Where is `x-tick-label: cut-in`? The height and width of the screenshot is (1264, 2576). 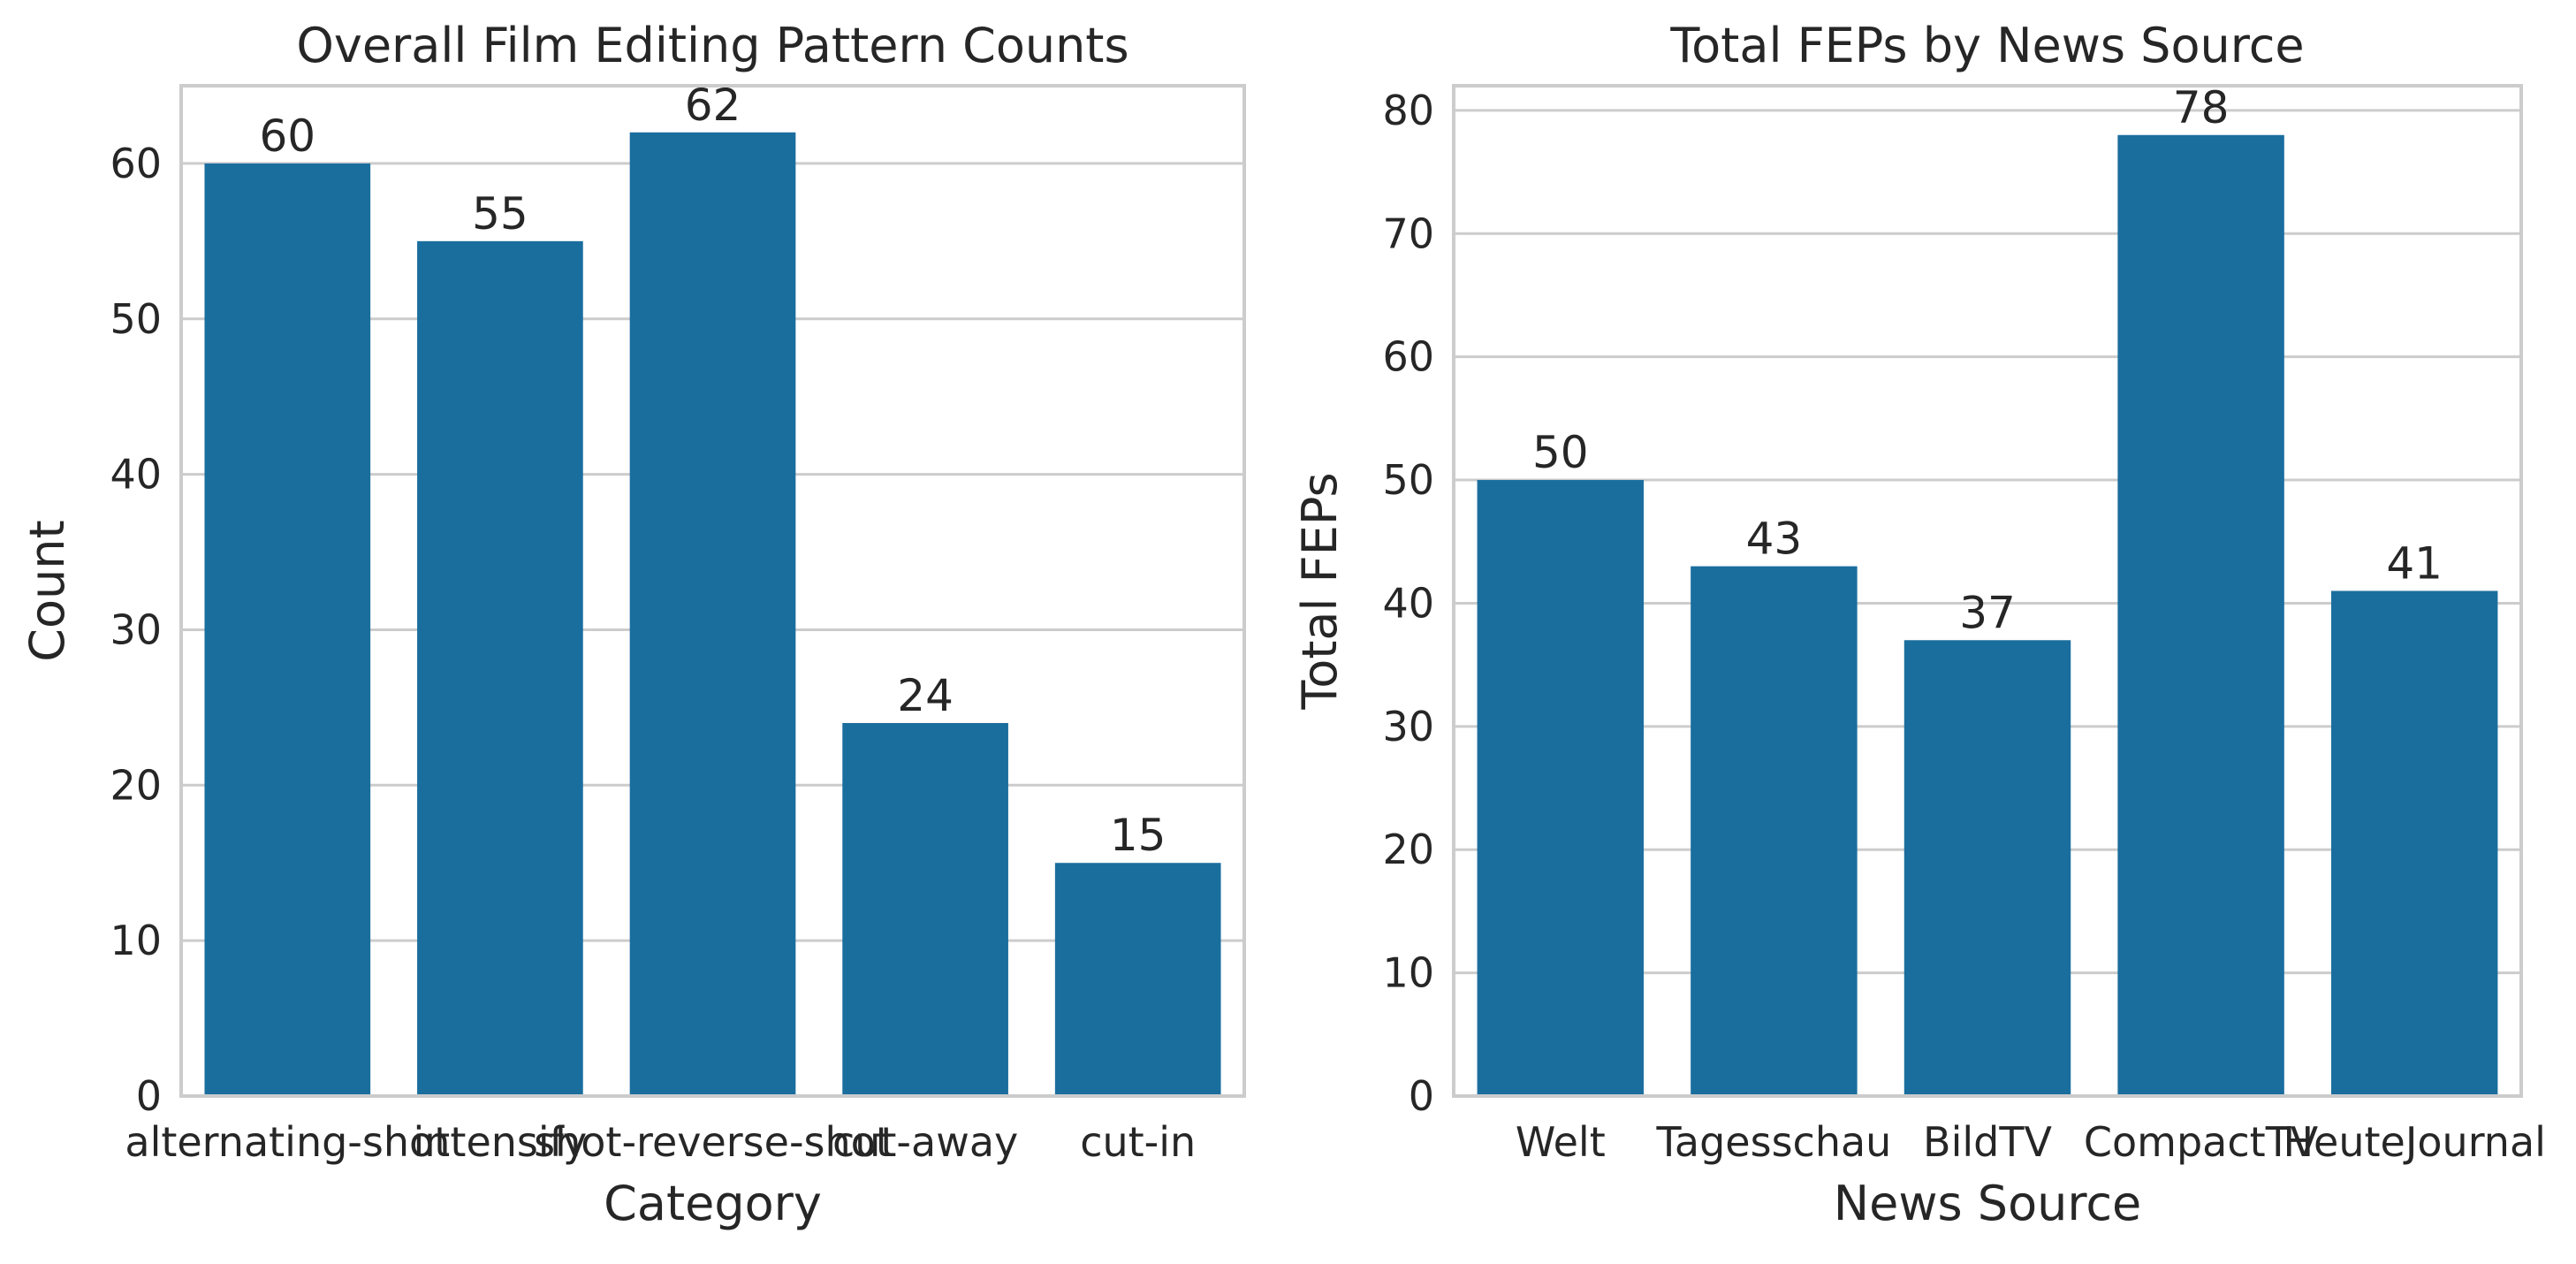
x-tick-label: cut-in is located at coordinates (1138, 1142).